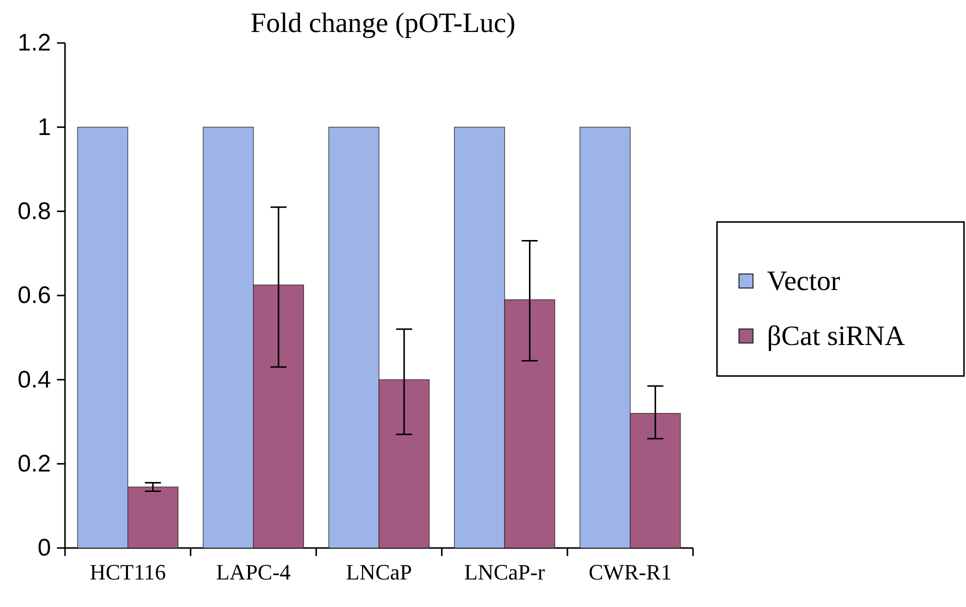  What do you see at coordinates (630, 572) in the screenshot?
I see `x-tick-label: CWR-R1` at bounding box center [630, 572].